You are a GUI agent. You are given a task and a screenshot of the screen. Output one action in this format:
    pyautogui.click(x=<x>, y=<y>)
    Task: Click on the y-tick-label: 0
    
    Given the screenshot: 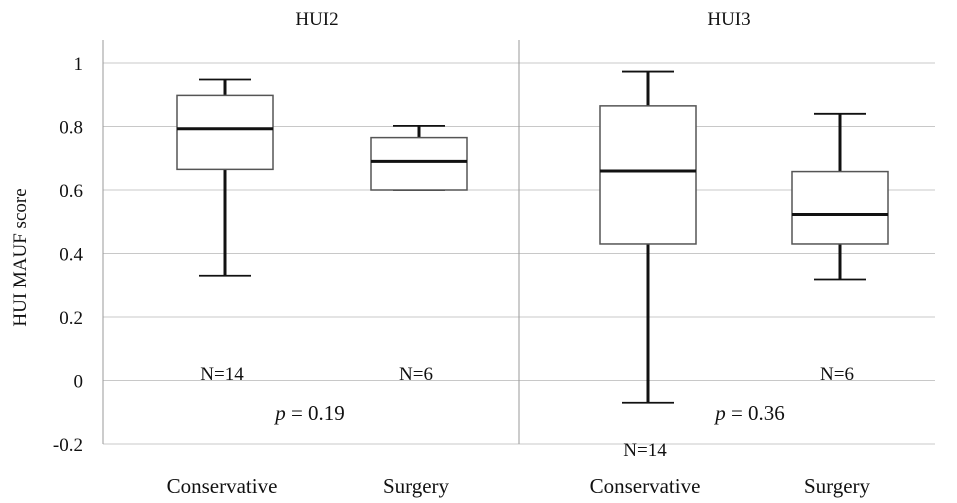 What is the action you would take?
    pyautogui.click(x=79, y=382)
    